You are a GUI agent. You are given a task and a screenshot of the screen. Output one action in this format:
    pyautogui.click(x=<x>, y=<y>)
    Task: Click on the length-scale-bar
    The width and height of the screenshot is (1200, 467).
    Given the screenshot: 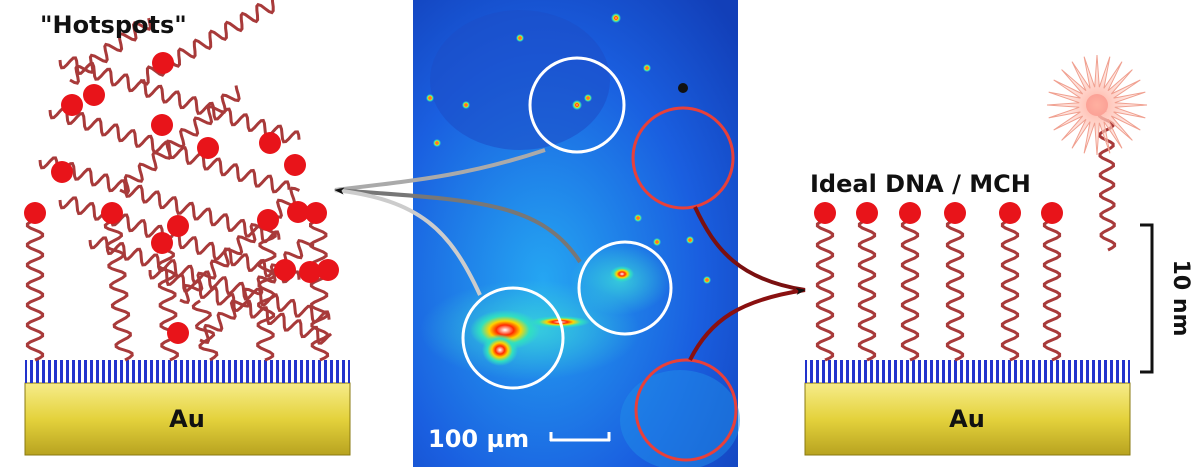 What is the action you would take?
    pyautogui.click(x=1147, y=298)
    